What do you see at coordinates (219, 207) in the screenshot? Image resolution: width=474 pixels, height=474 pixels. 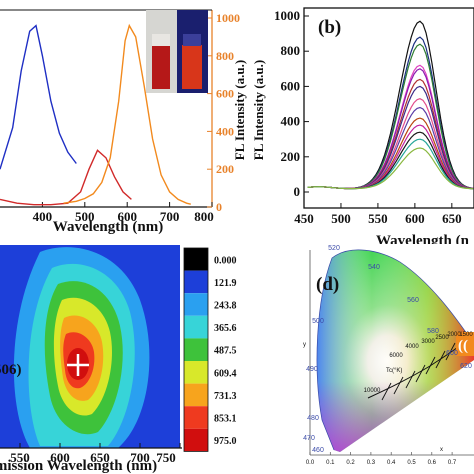 I see `panel-a-y-tick-label: 0` at bounding box center [219, 207].